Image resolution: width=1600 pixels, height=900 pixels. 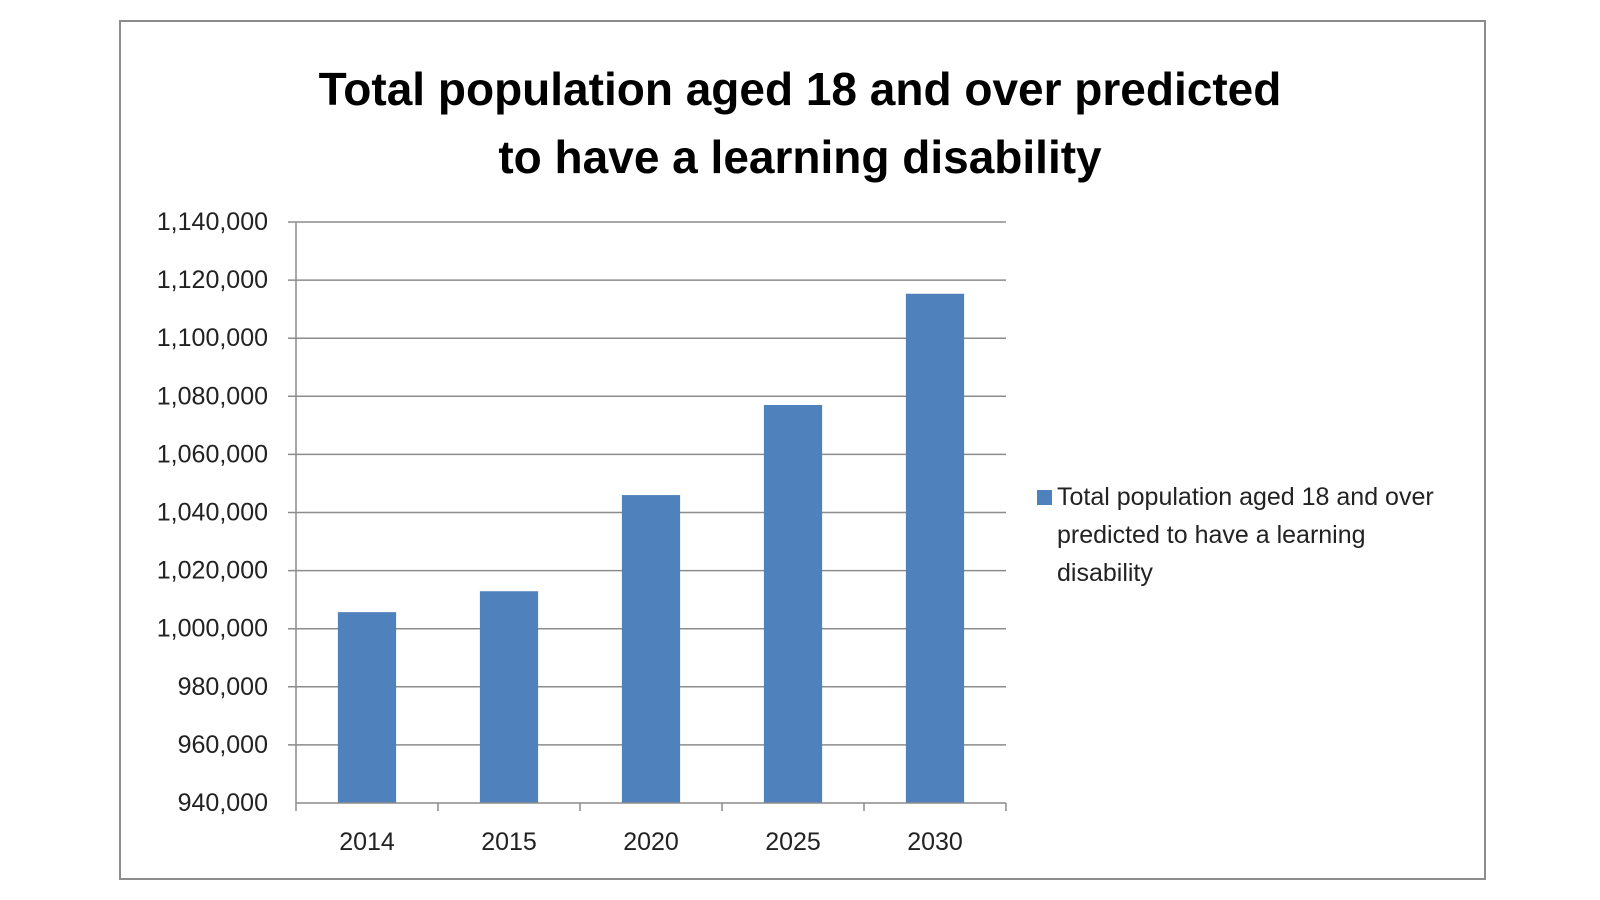 I want to click on bar-2020, so click(x=651, y=649).